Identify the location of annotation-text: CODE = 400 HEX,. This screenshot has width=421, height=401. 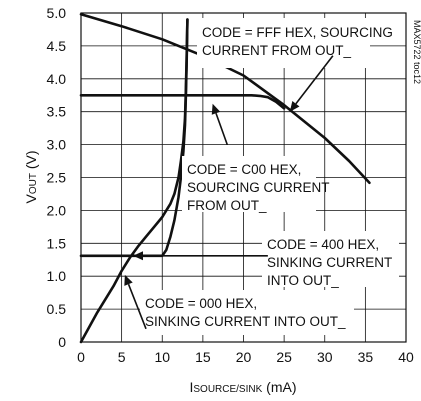
(323, 244).